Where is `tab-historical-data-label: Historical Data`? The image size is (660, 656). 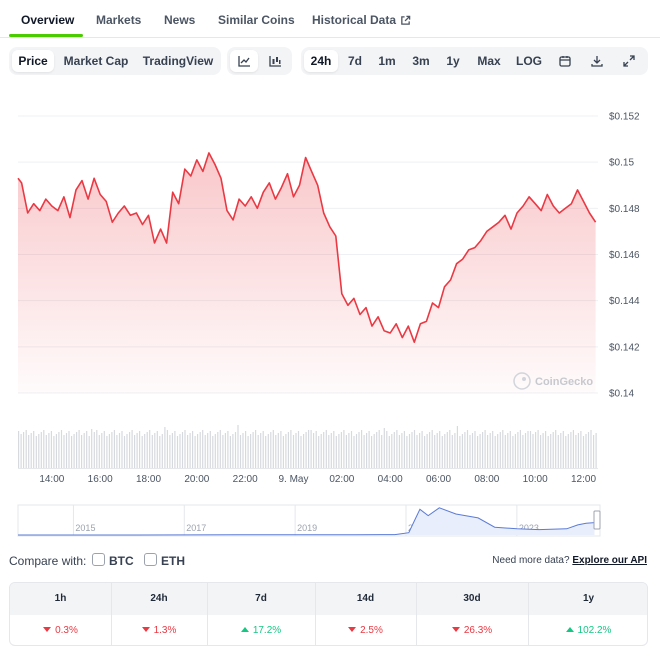
tab-historical-data-label: Historical Data is located at coordinates (354, 20).